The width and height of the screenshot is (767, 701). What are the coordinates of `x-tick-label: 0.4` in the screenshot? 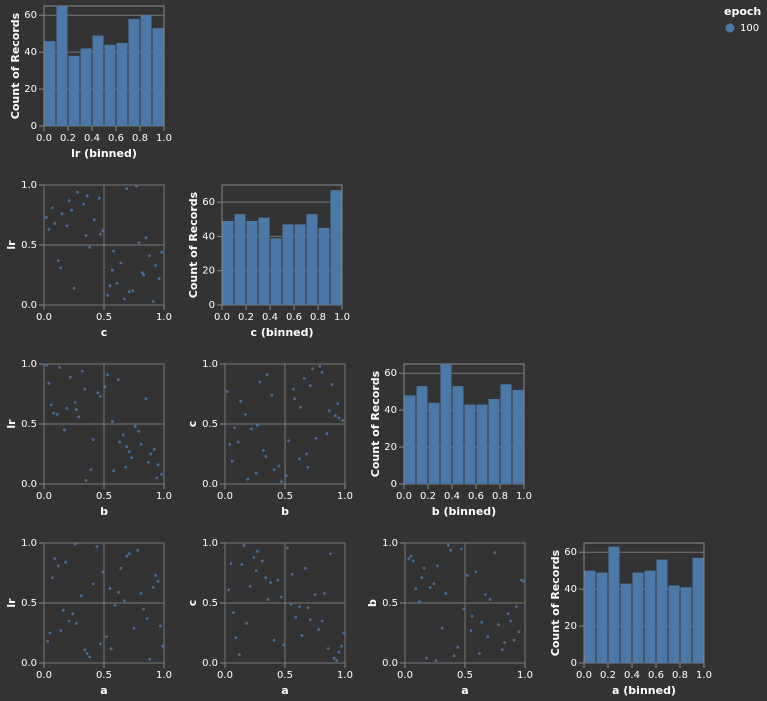 It's located at (632, 675).